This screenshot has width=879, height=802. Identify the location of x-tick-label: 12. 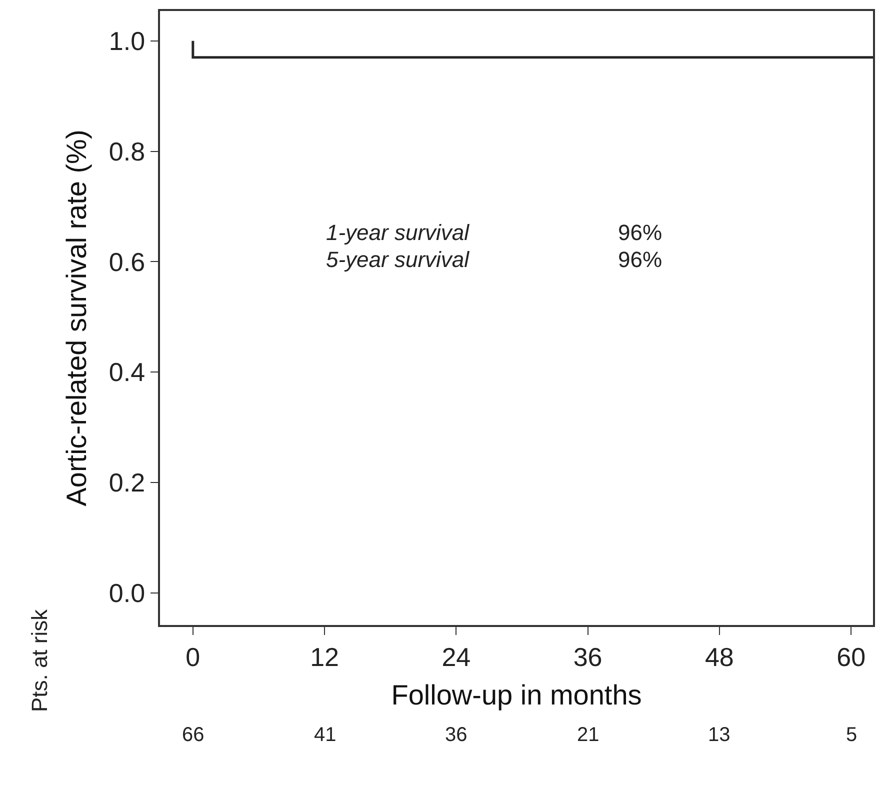
(324, 657).